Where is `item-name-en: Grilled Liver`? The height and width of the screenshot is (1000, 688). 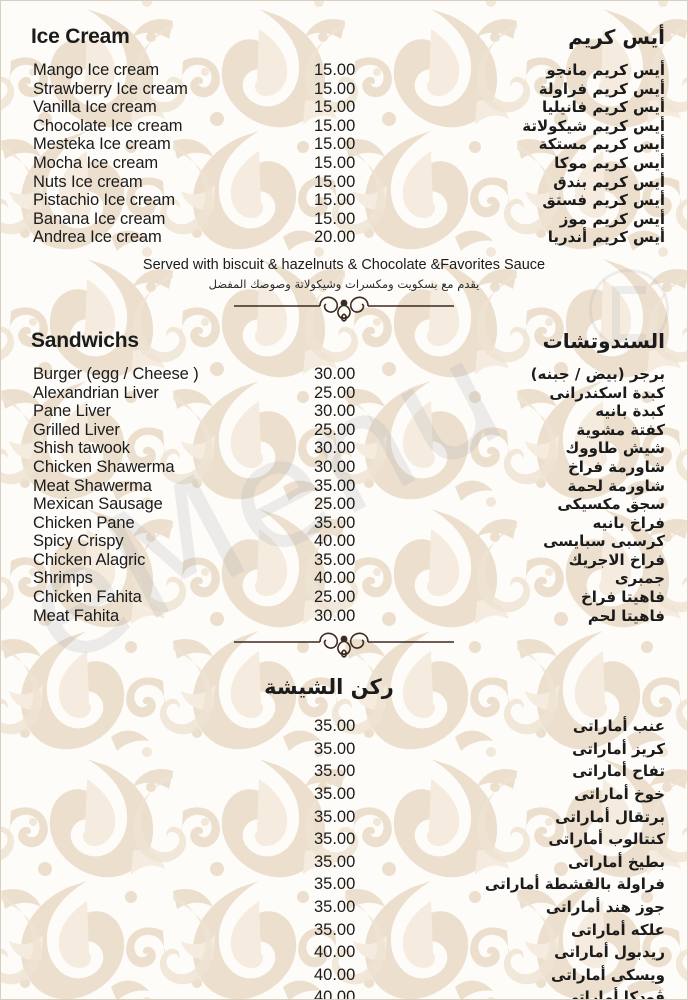
item-name-en: Grilled Liver is located at coordinates (76, 429).